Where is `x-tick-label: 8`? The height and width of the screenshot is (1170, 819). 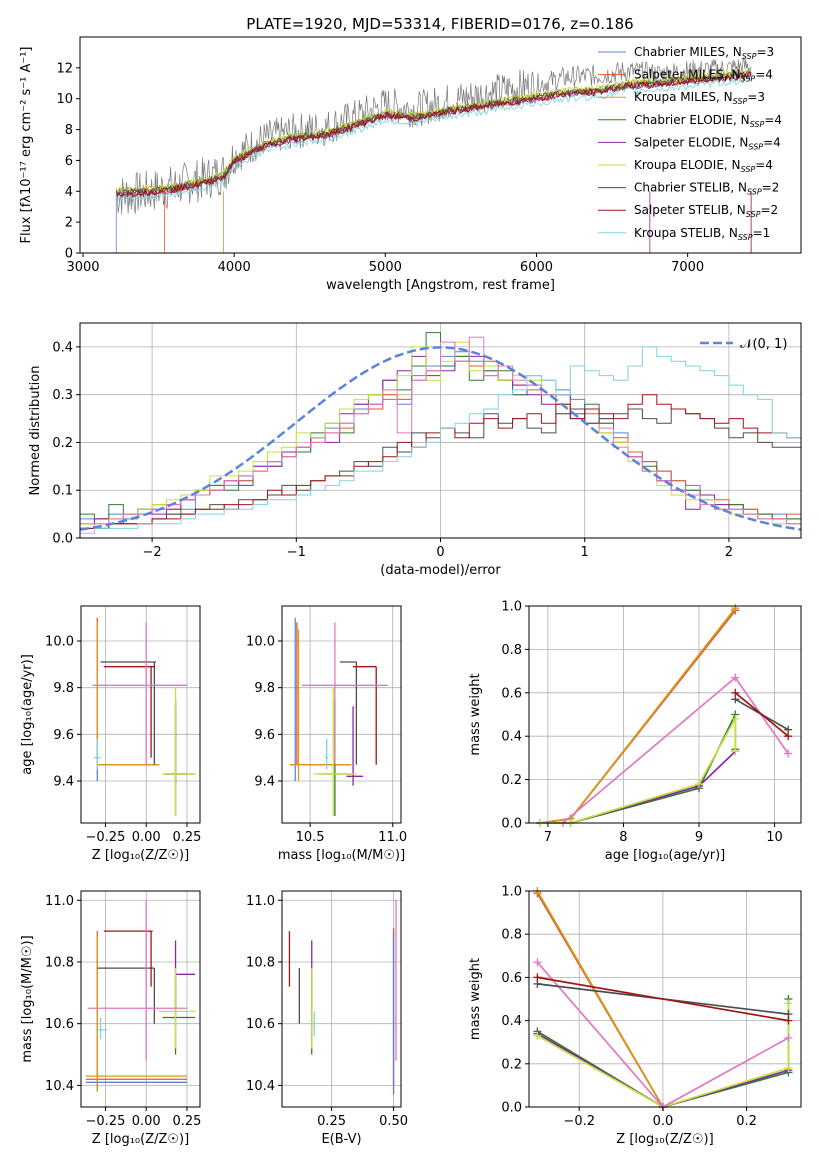 x-tick-label: 8 is located at coordinates (623, 837).